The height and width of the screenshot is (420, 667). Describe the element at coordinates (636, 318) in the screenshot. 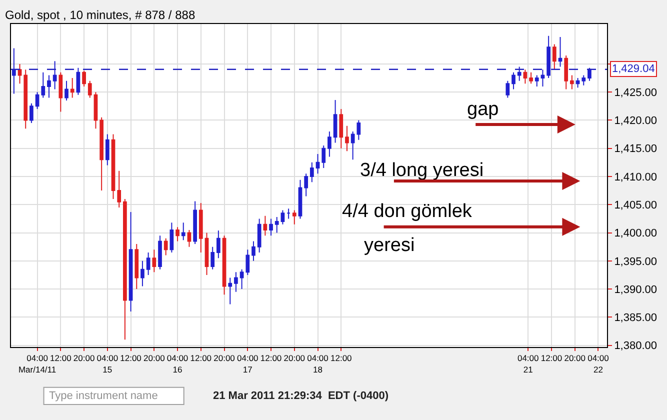

I see `y-tick-label: 1,385.00` at that location.